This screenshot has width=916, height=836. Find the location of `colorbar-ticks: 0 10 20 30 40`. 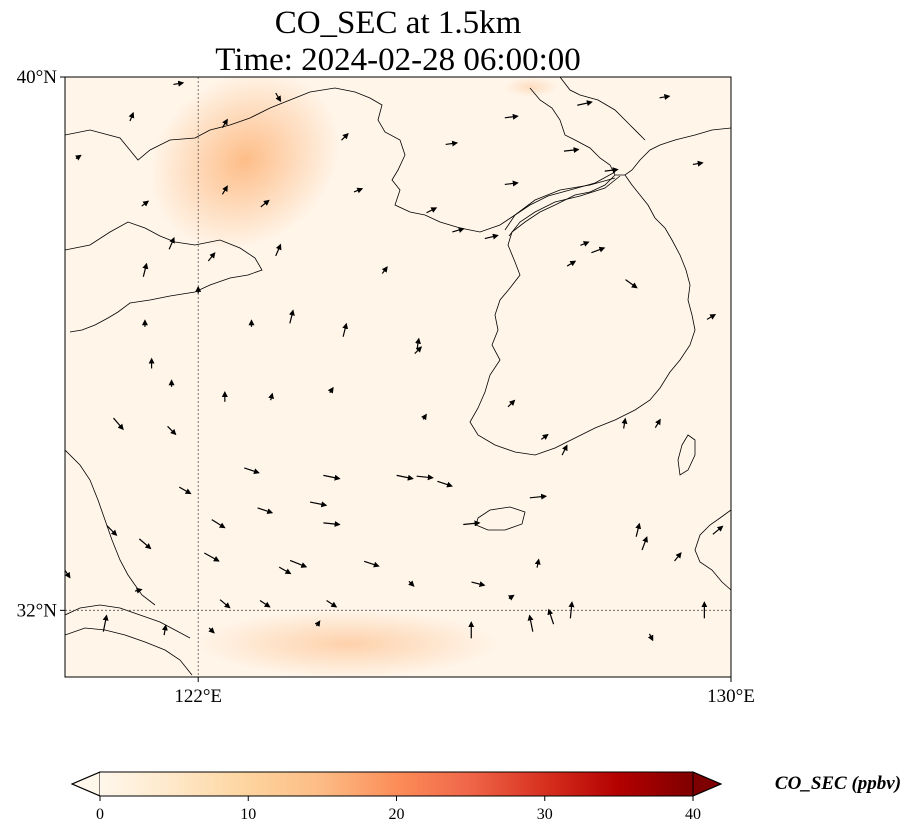

colorbar-ticks: 0 10 20 30 40 is located at coordinates (398, 809).